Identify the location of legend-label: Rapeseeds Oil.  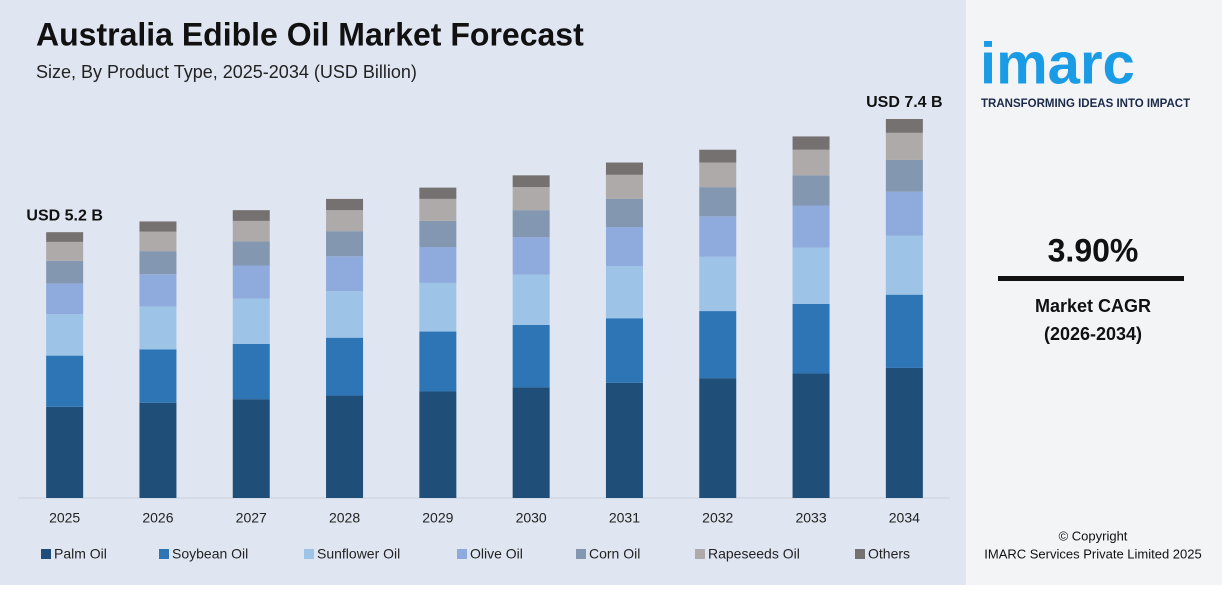
(754, 554).